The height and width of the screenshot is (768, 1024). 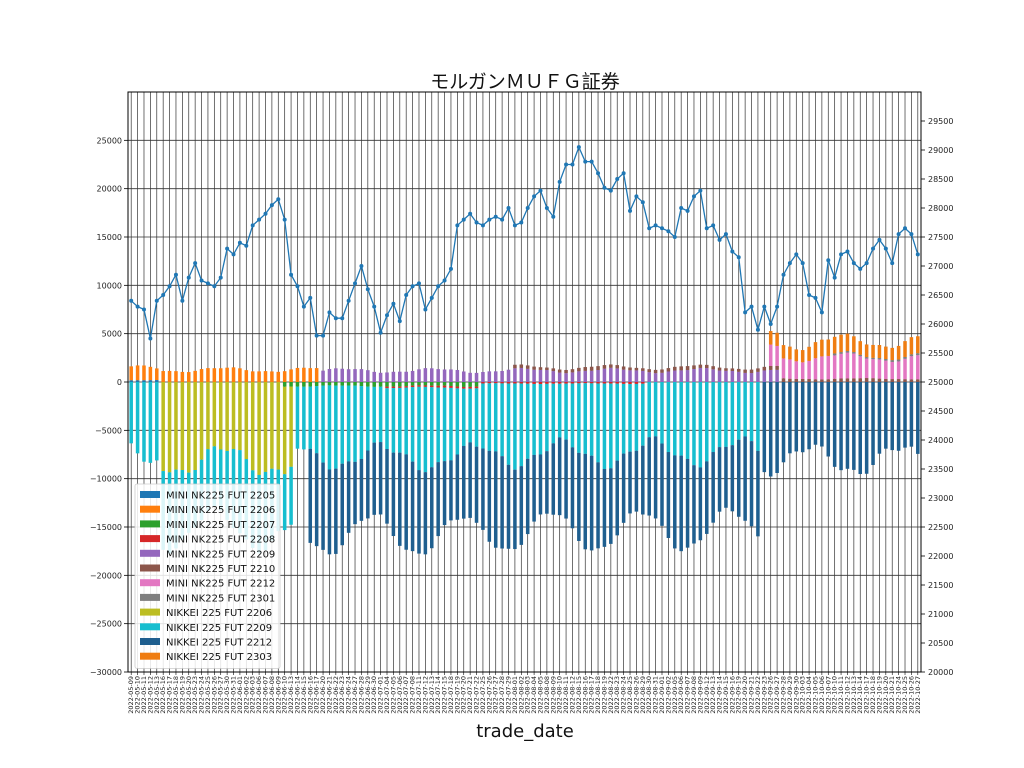 What do you see at coordinates (905, 695) in the screenshot?
I see `x-tick-label: 2022-10-25` at bounding box center [905, 695].